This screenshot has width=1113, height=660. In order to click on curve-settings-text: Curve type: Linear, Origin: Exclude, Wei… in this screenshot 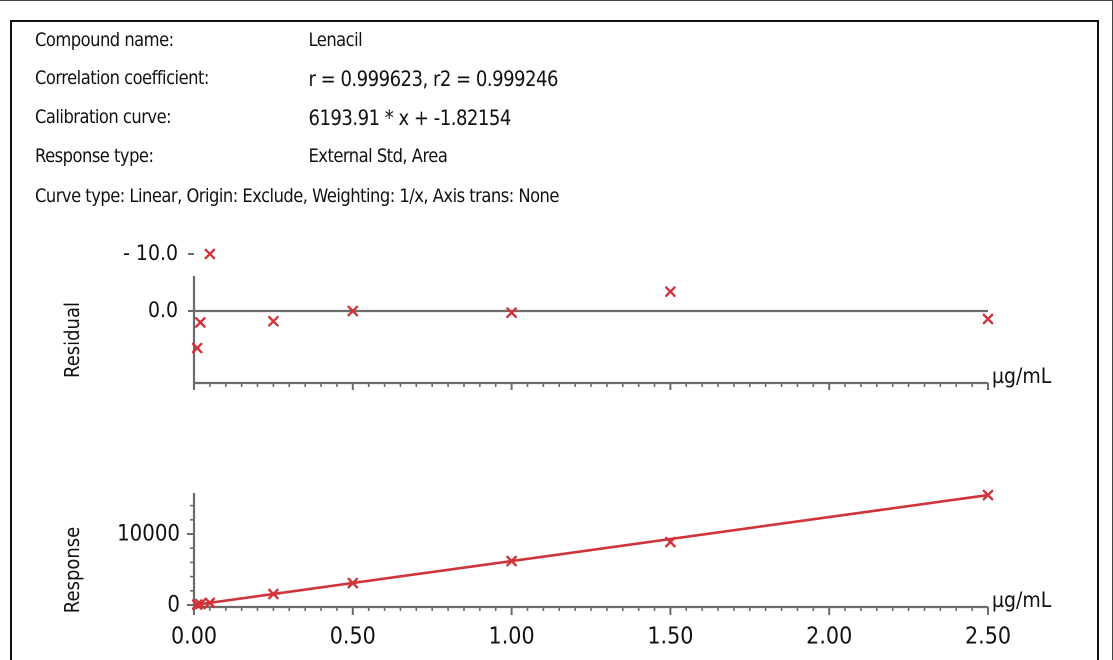, I will do `click(297, 196)`.